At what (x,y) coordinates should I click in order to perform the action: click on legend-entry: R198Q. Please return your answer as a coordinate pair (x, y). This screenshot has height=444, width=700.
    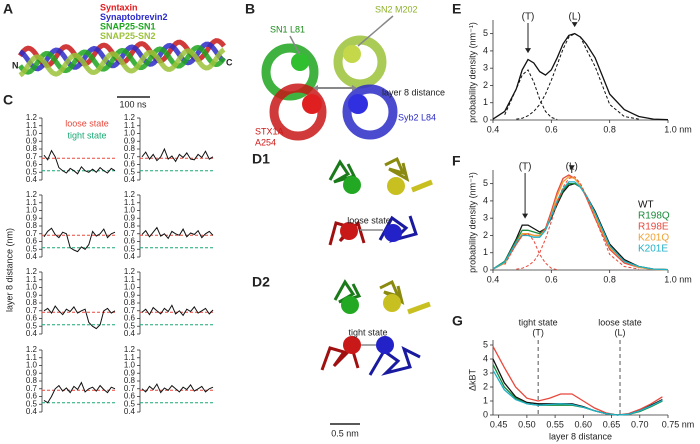
    Looking at the image, I should click on (654, 216).